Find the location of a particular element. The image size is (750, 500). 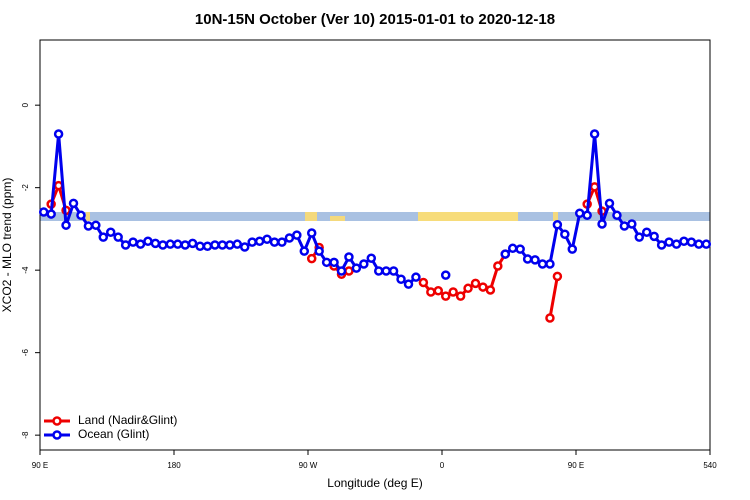

legend-label: Land (Nadir&Glint) is located at coordinates (127, 420).